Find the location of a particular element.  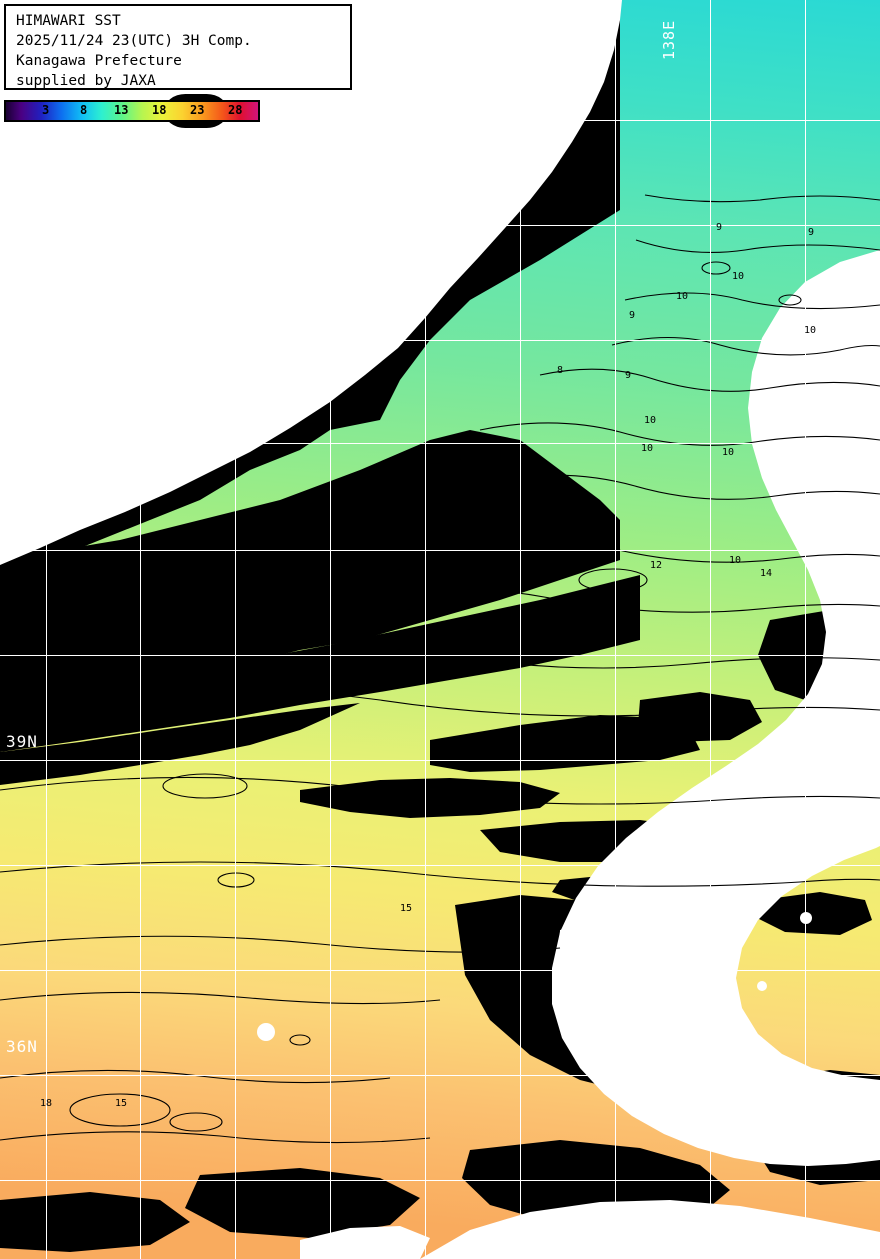

colorbar-tick-8: 8 is located at coordinates (84, 110).